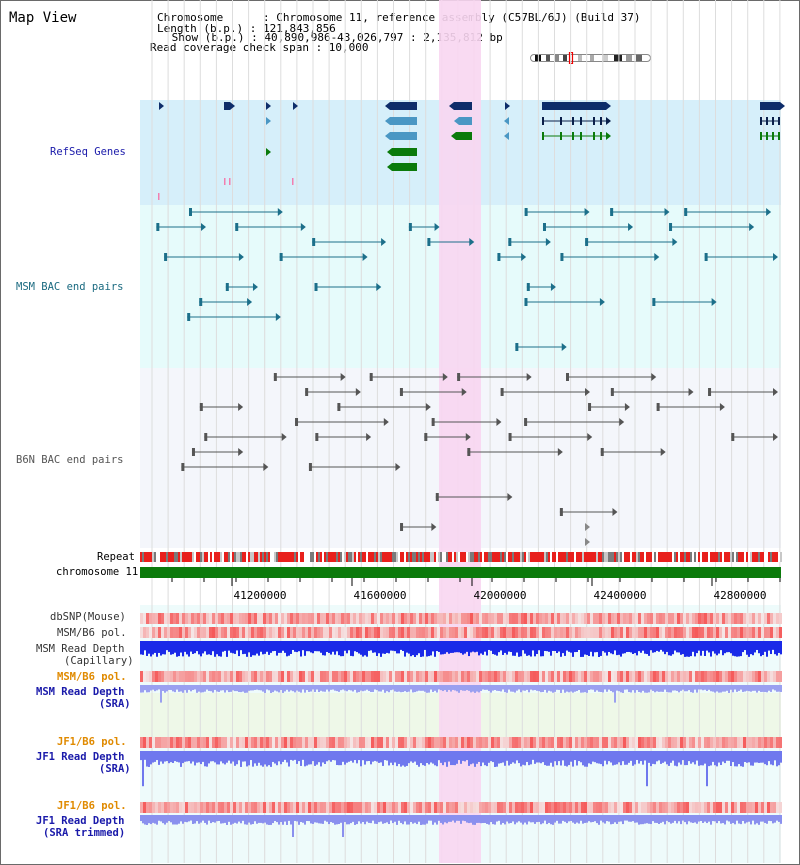  I want to click on msm-bac-pair-end, so click(548, 242).